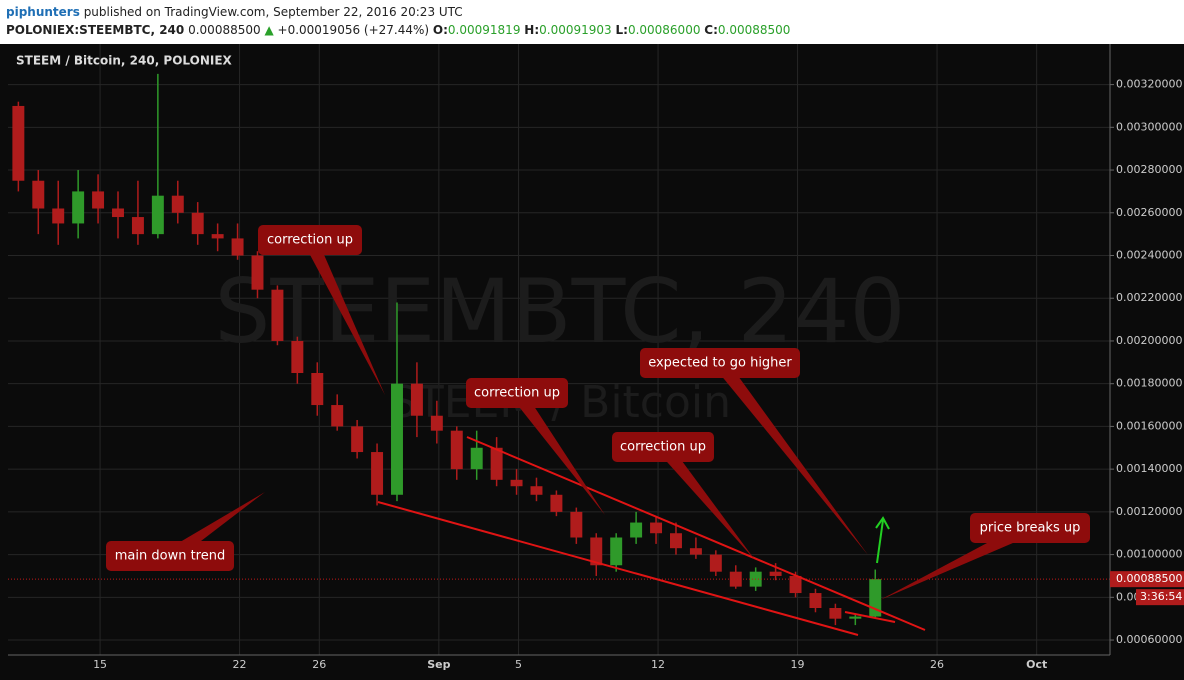 The width and height of the screenshot is (1184, 680). I want to click on y-tick-label: 0.00260000, so click(1149, 212).